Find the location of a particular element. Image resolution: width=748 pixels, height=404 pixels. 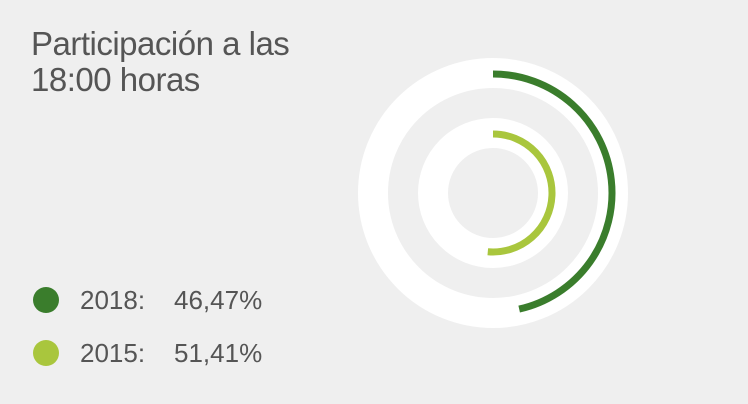

chart-title: Participación a las 18:00 horas is located at coordinates (160, 61).